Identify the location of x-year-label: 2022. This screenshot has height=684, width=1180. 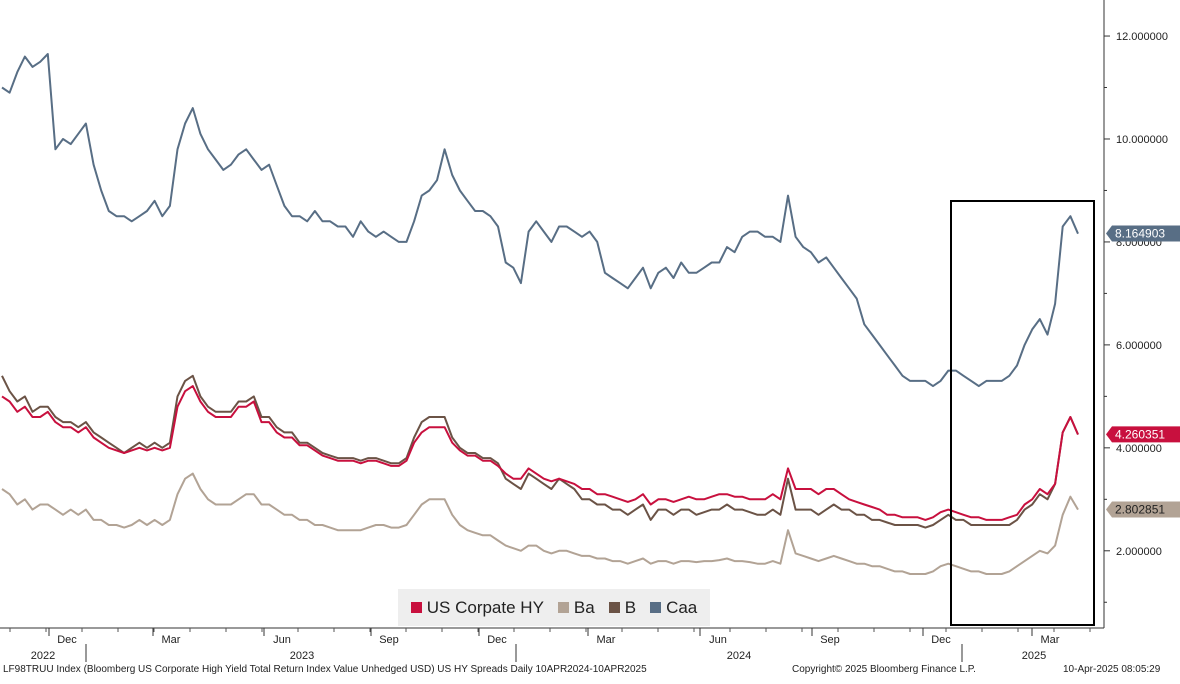
(43, 656).